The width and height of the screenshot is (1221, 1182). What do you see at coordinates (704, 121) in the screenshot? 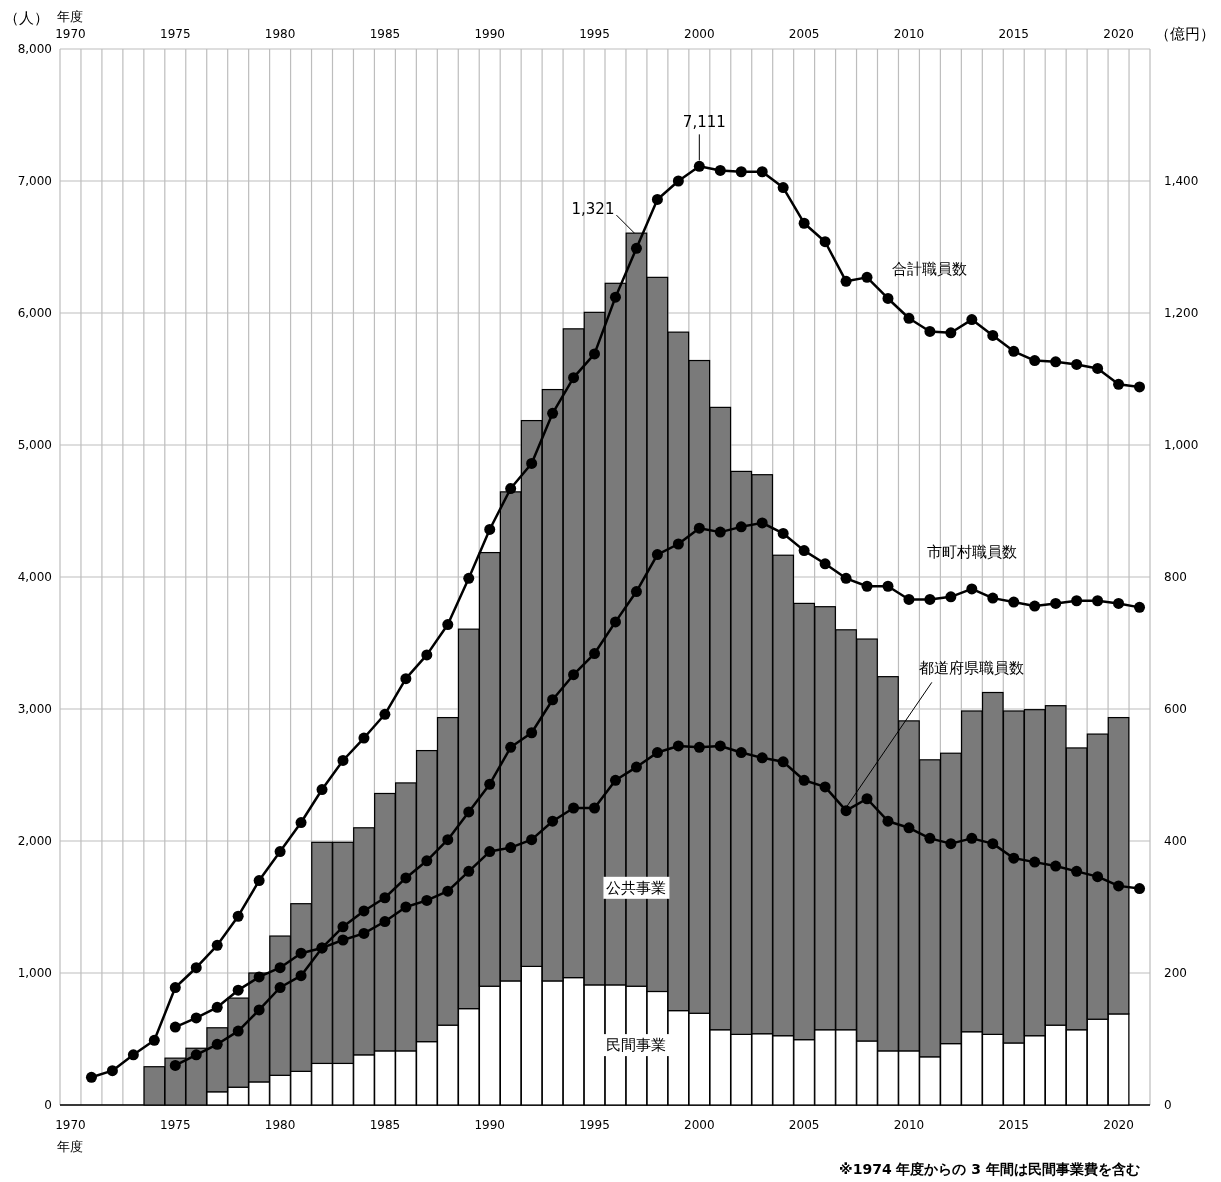
I see `data-label: 7,111` at bounding box center [704, 121].